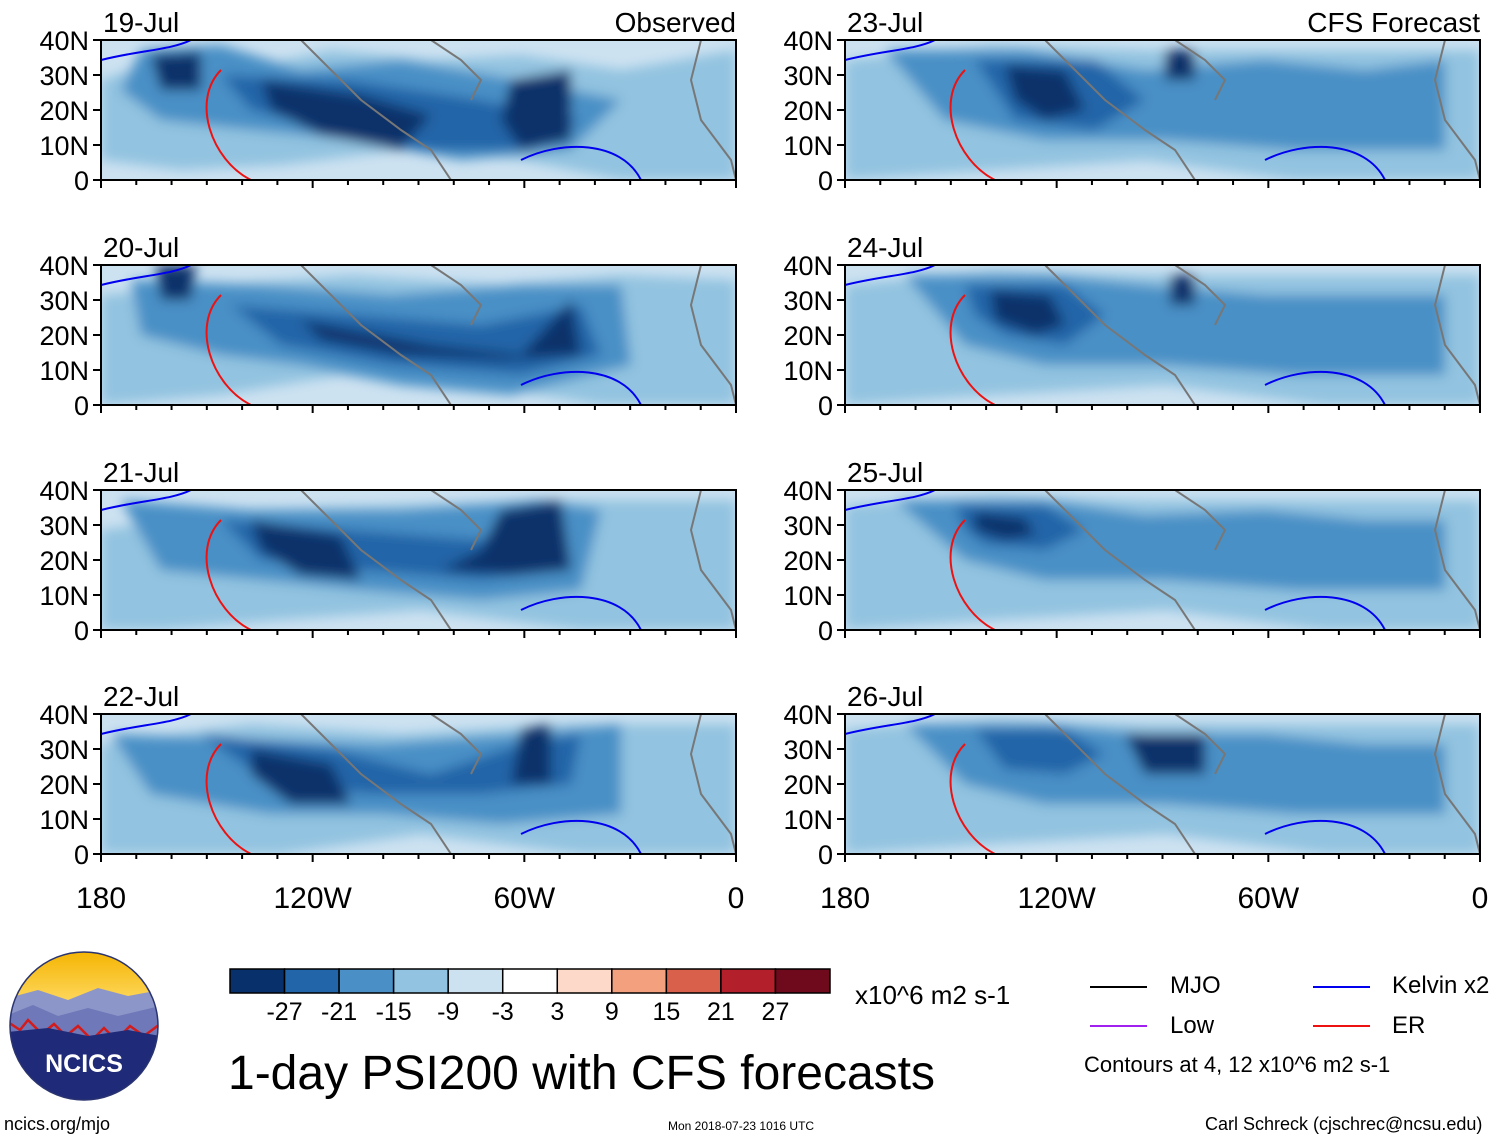 This screenshot has width=1510, height=1141. What do you see at coordinates (885, 696) in the screenshot?
I see `panel-date-label: 26-Jul` at bounding box center [885, 696].